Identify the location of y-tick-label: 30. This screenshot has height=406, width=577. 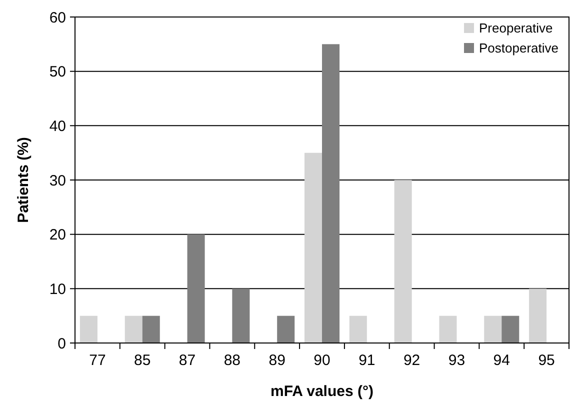
(57, 181).